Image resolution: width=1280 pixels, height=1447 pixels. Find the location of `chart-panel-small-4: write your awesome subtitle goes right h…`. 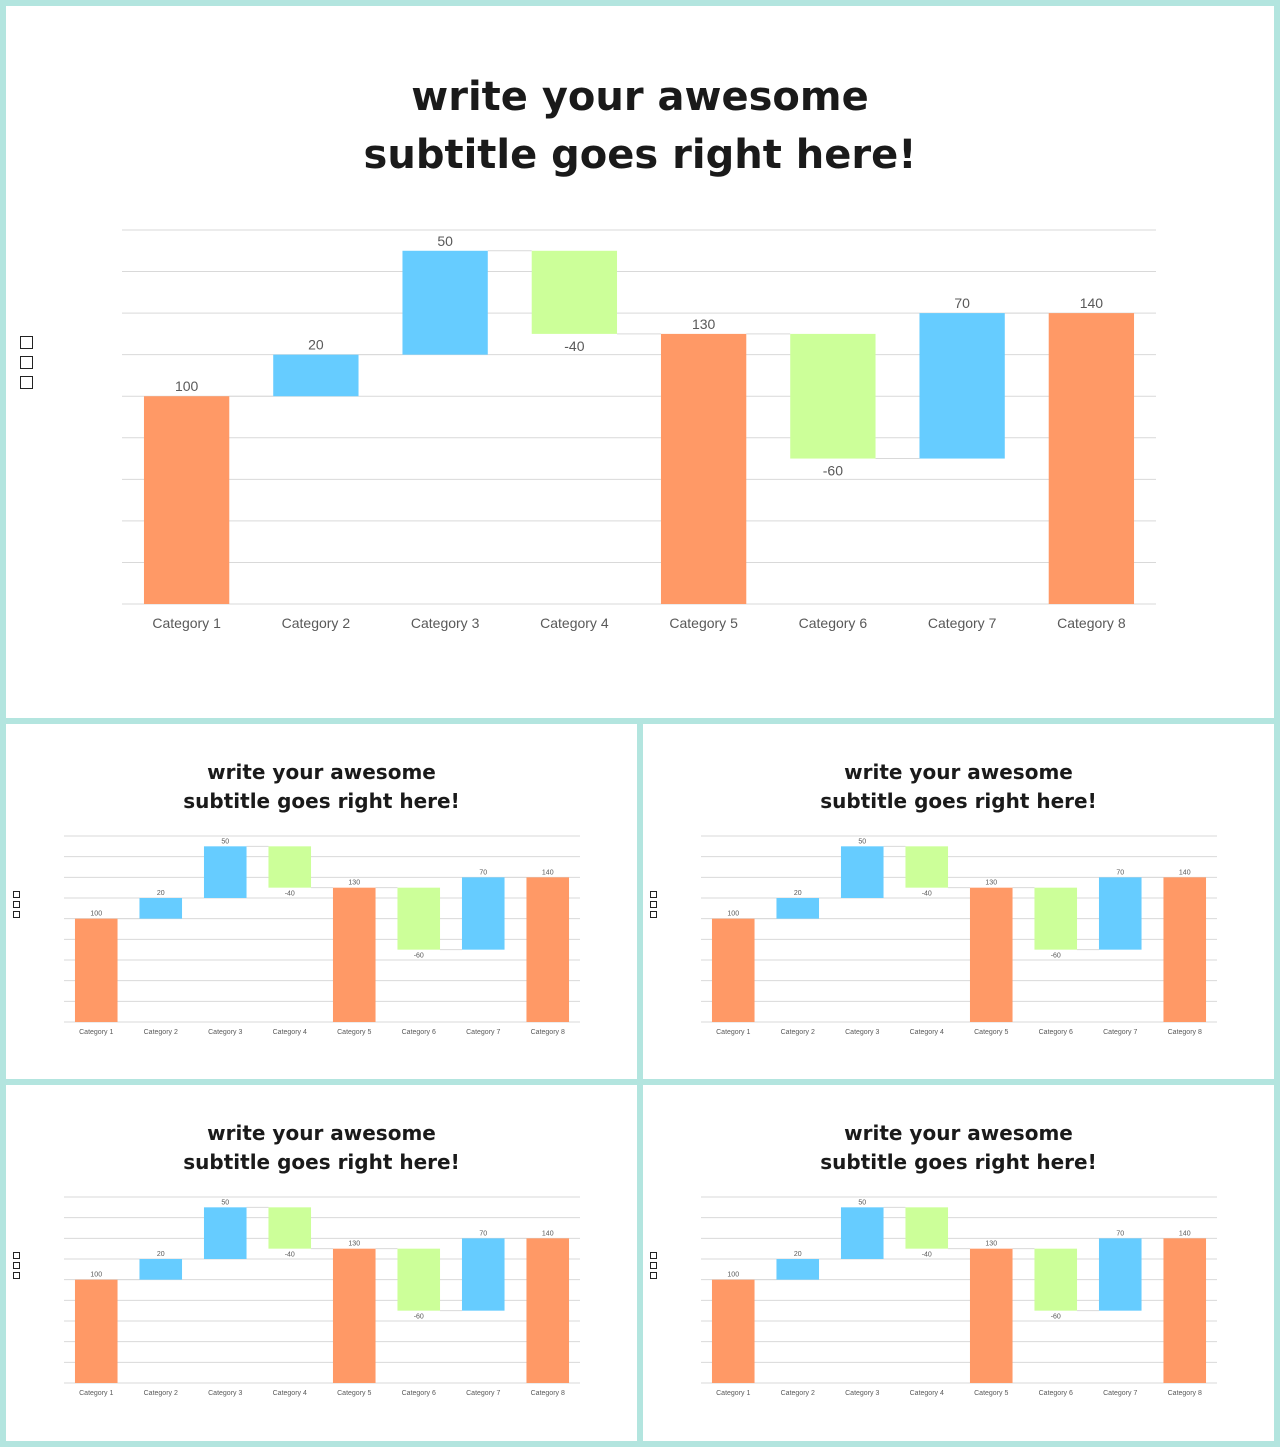

chart-panel-small-4: write your awesome subtitle goes right h… is located at coordinates (958, 1263).